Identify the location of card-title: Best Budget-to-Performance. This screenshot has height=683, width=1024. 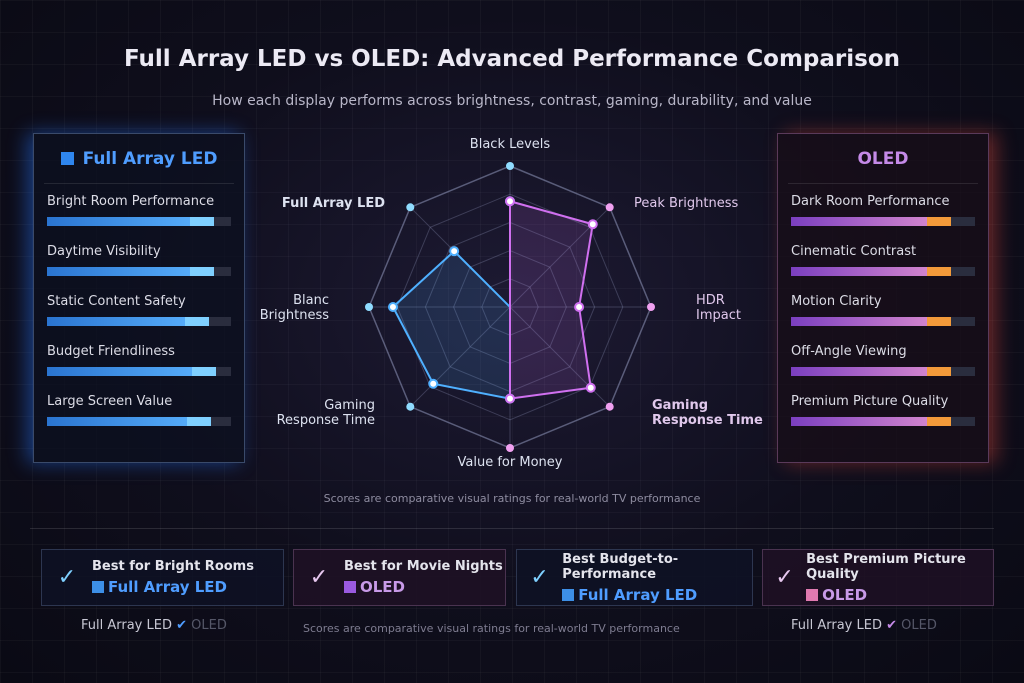
(620, 566).